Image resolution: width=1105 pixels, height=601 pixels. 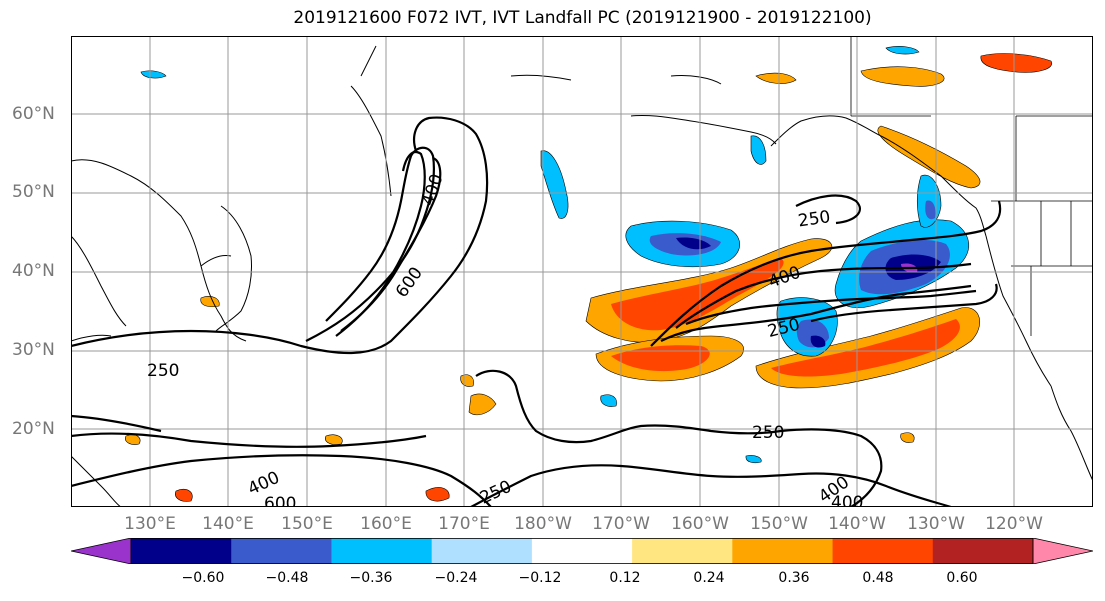 What do you see at coordinates (971, 186) in the screenshot?
I see `political-boundaries` at bounding box center [971, 186].